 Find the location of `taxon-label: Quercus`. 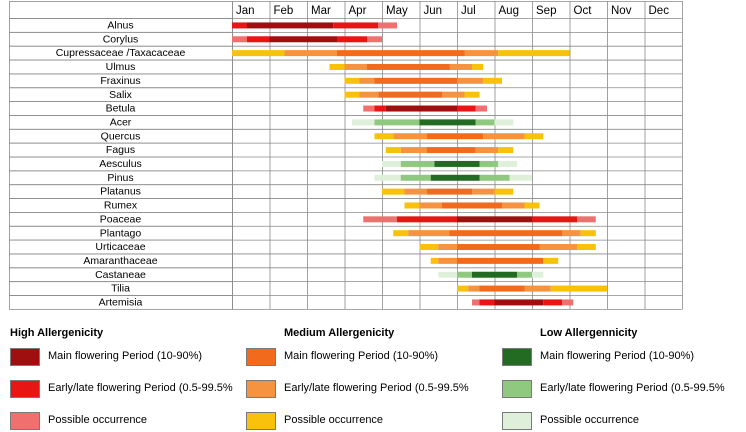

taxon-label: Quercus is located at coordinates (121, 136).